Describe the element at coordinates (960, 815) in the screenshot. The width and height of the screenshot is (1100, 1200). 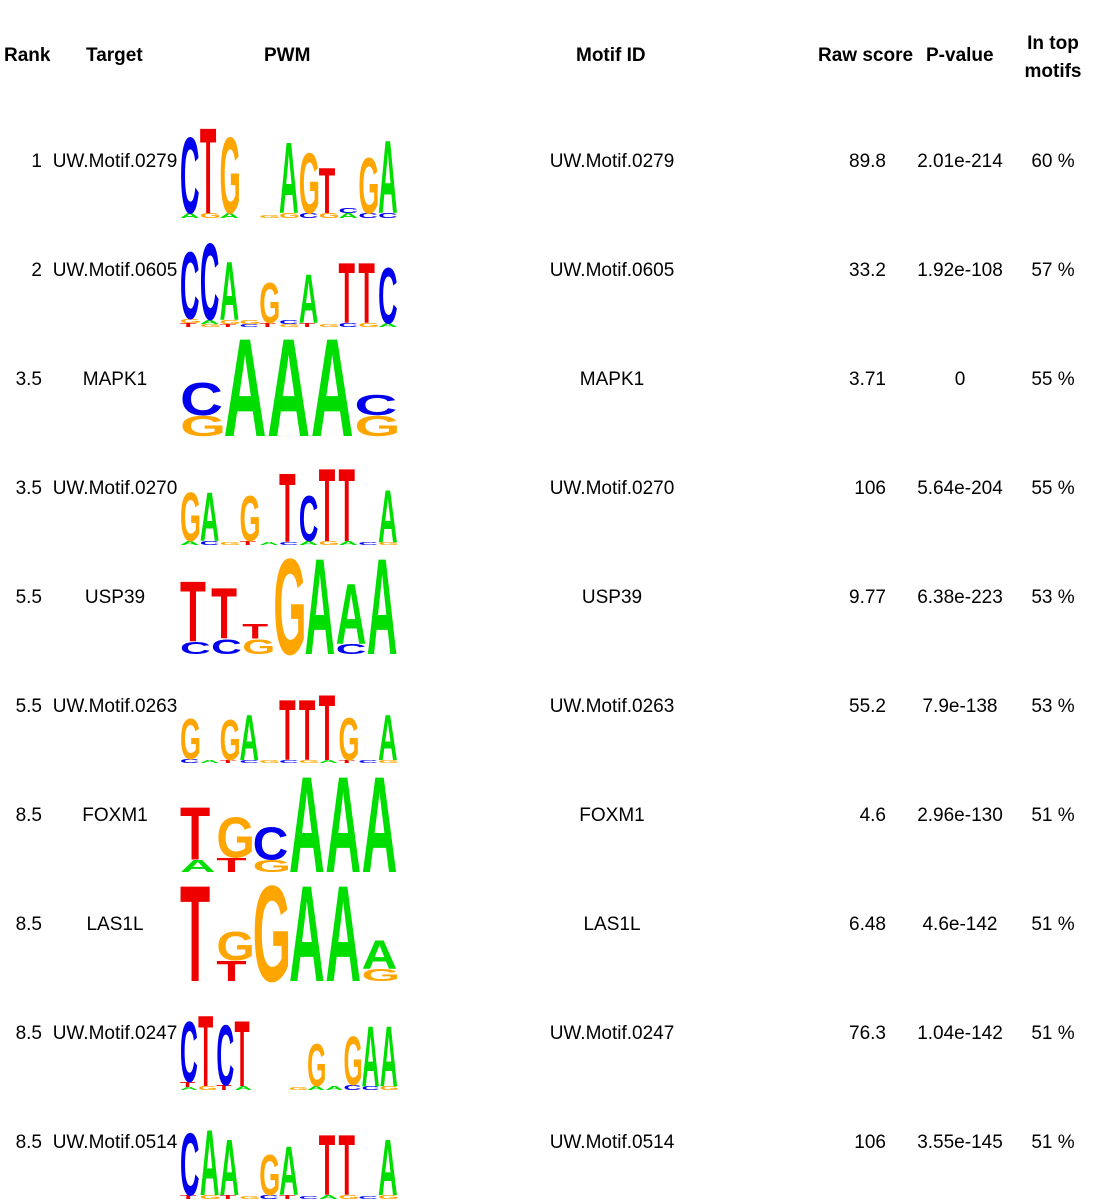
I see `p-value-cell: 2.96e-130` at that location.